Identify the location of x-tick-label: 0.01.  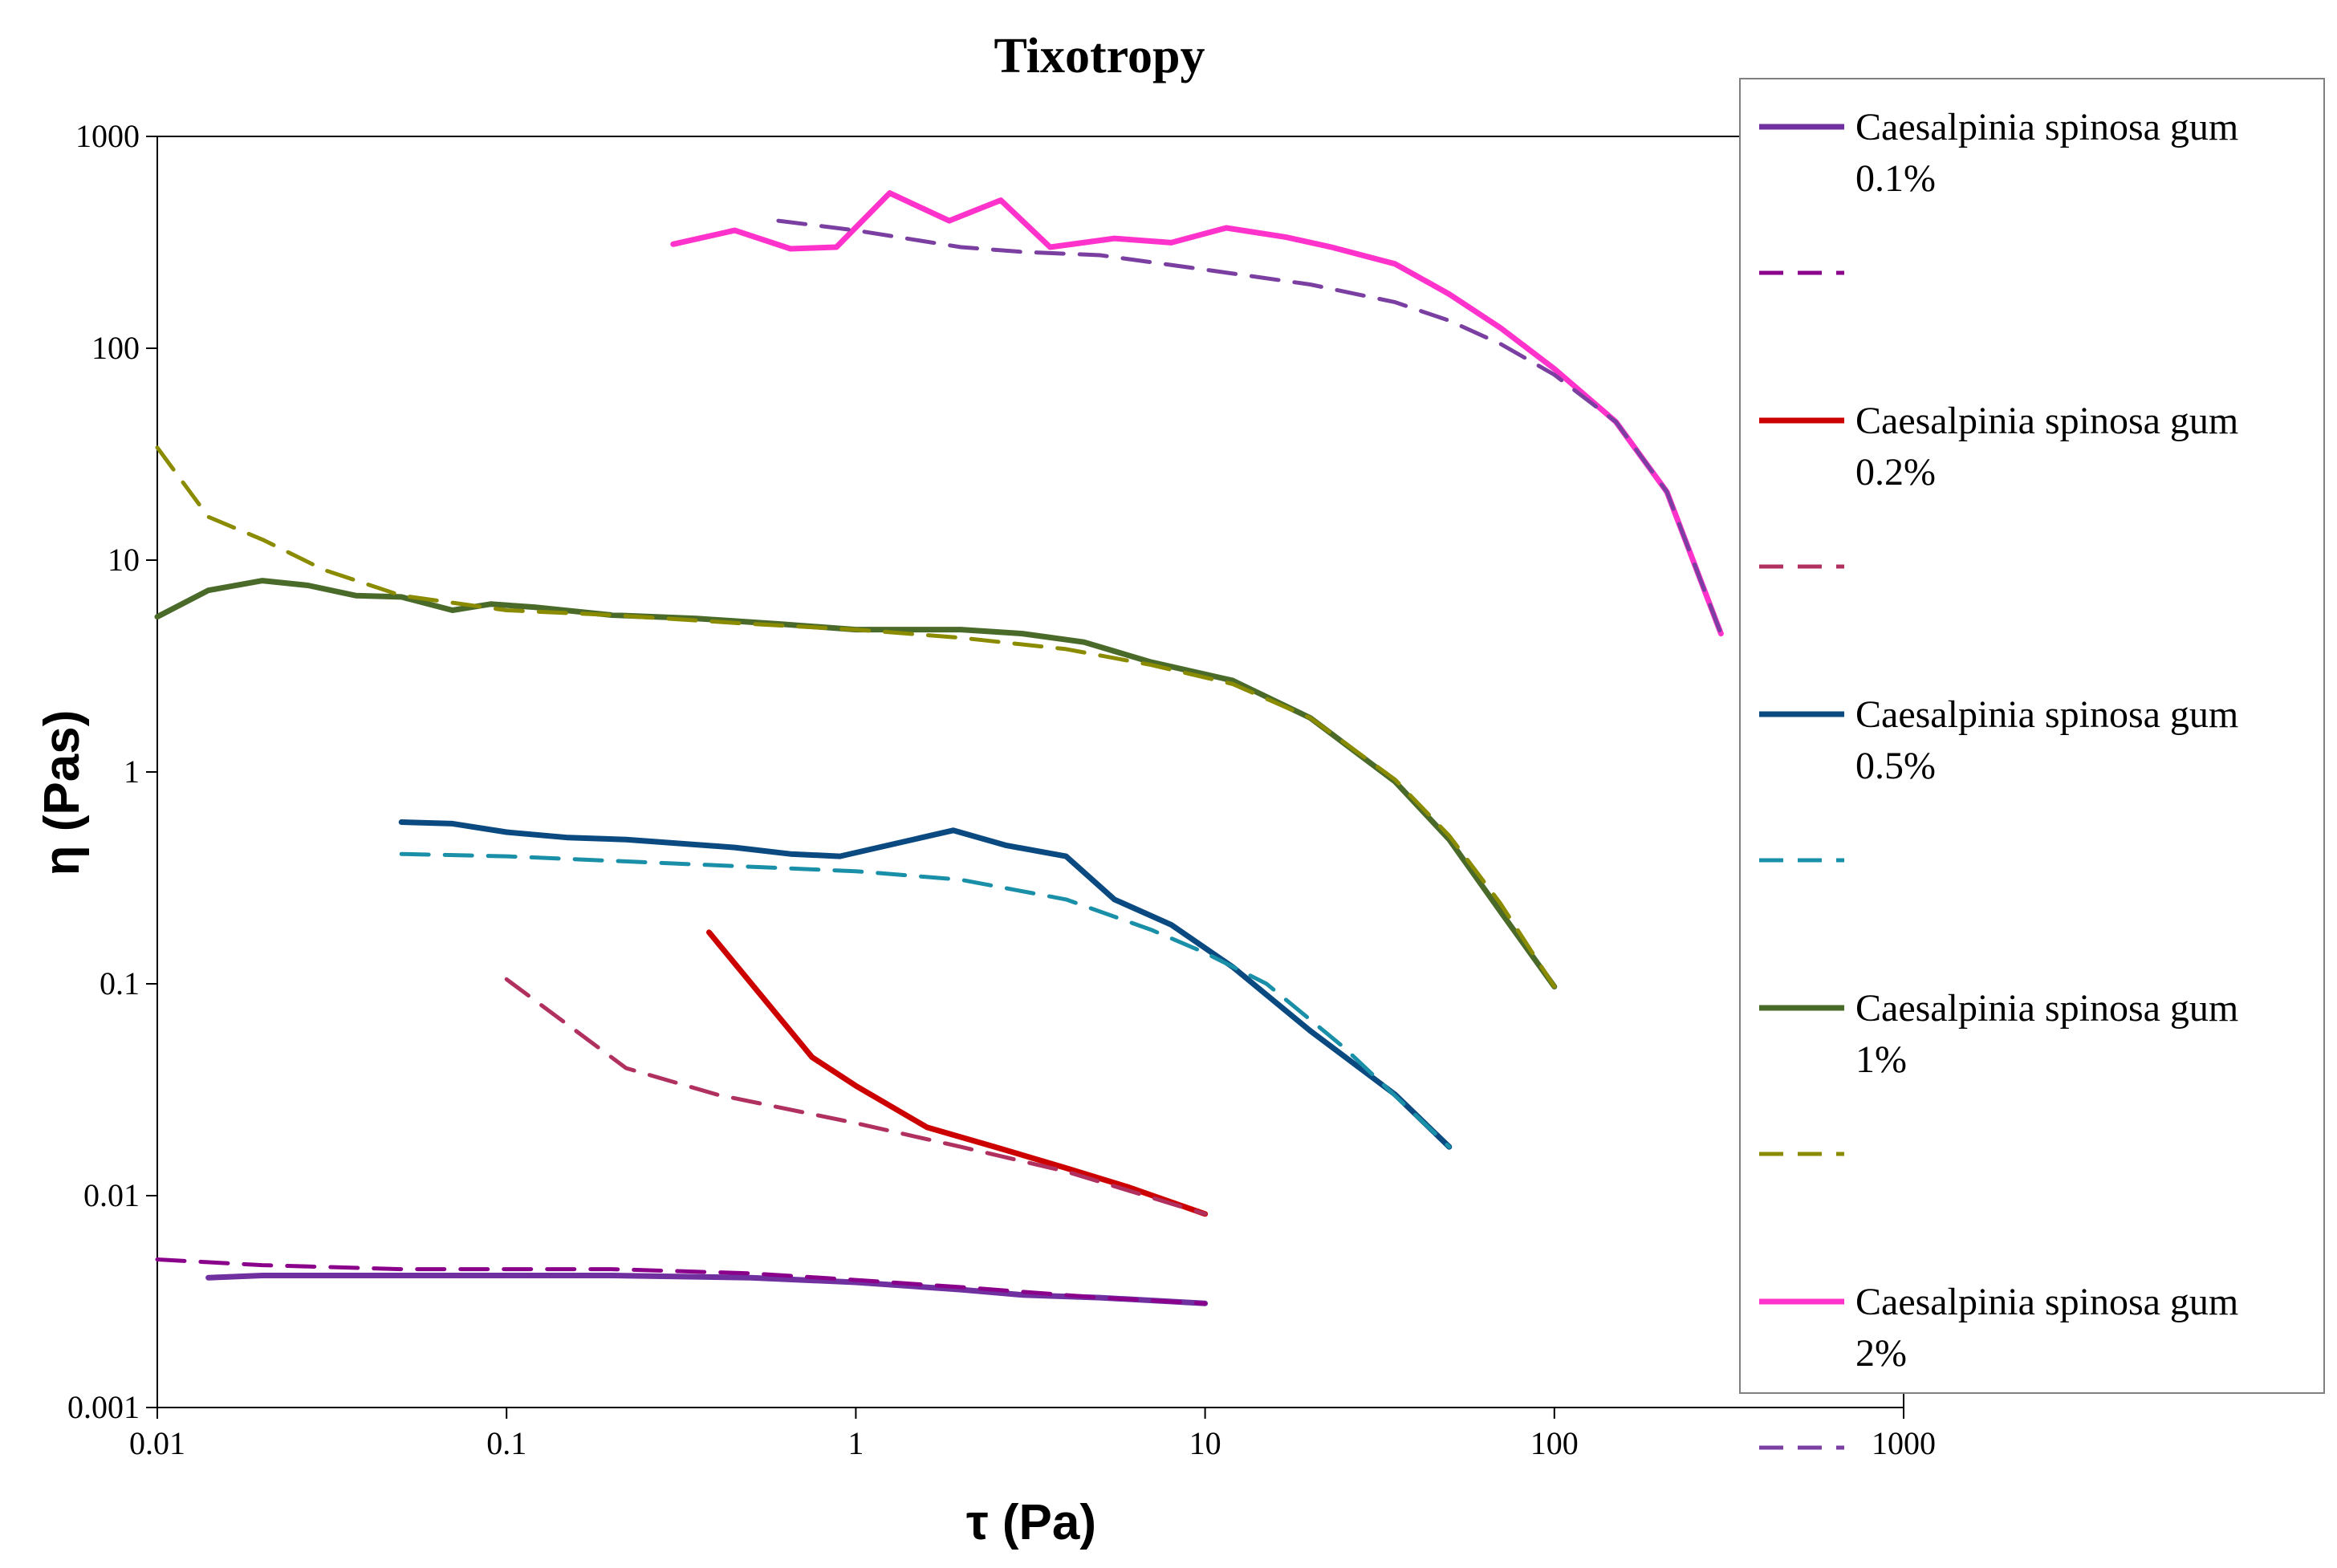
(157, 1443).